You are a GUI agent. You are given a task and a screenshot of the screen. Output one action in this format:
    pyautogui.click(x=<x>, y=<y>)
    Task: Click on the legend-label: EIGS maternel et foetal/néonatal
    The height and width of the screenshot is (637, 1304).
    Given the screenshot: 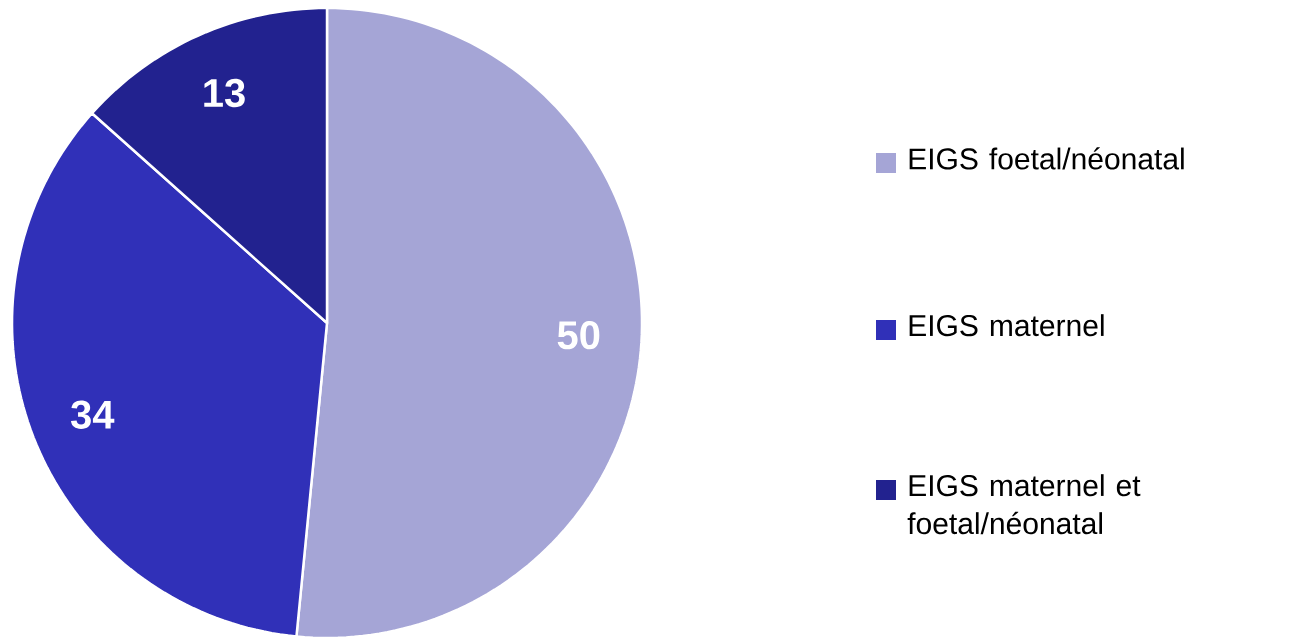 What is the action you would take?
    pyautogui.click(x=1024, y=504)
    